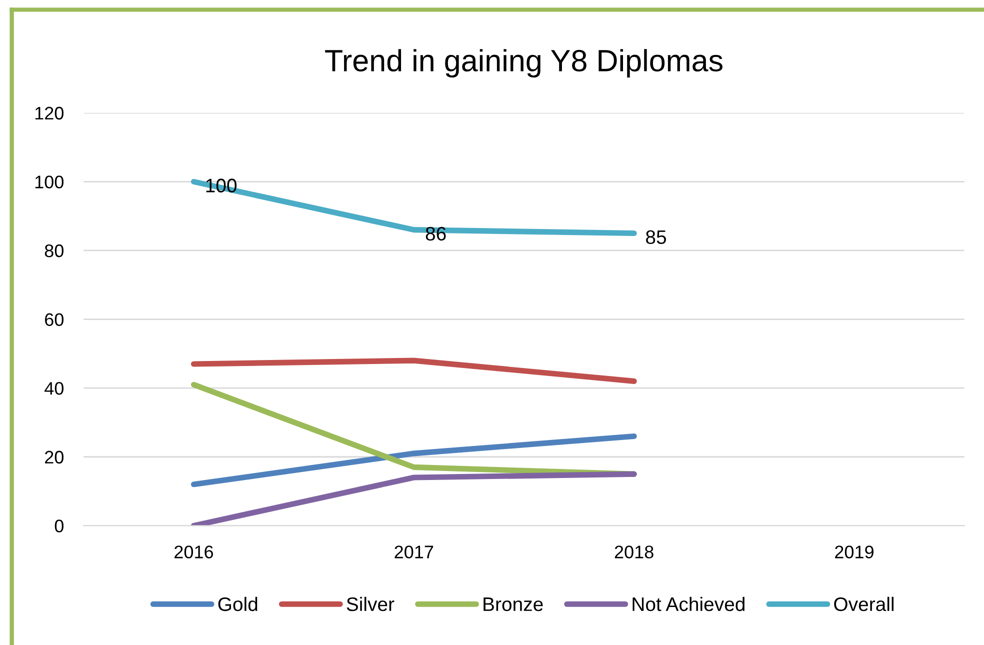 The width and height of the screenshot is (984, 645). What do you see at coordinates (238, 604) in the screenshot?
I see `legend-label: Gold` at bounding box center [238, 604].